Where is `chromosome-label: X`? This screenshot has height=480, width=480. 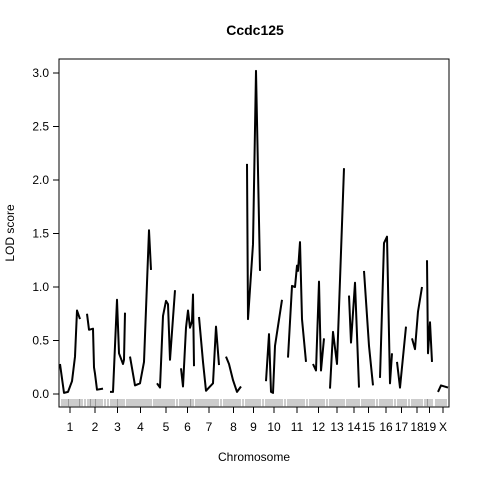 chromosome-label: X is located at coordinates (443, 427).